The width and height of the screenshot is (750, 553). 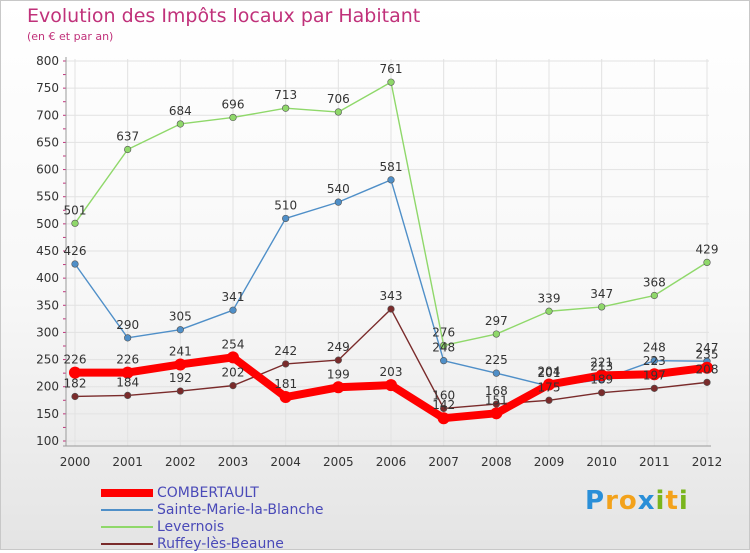 I want to click on data-label: 181, so click(x=285, y=384).